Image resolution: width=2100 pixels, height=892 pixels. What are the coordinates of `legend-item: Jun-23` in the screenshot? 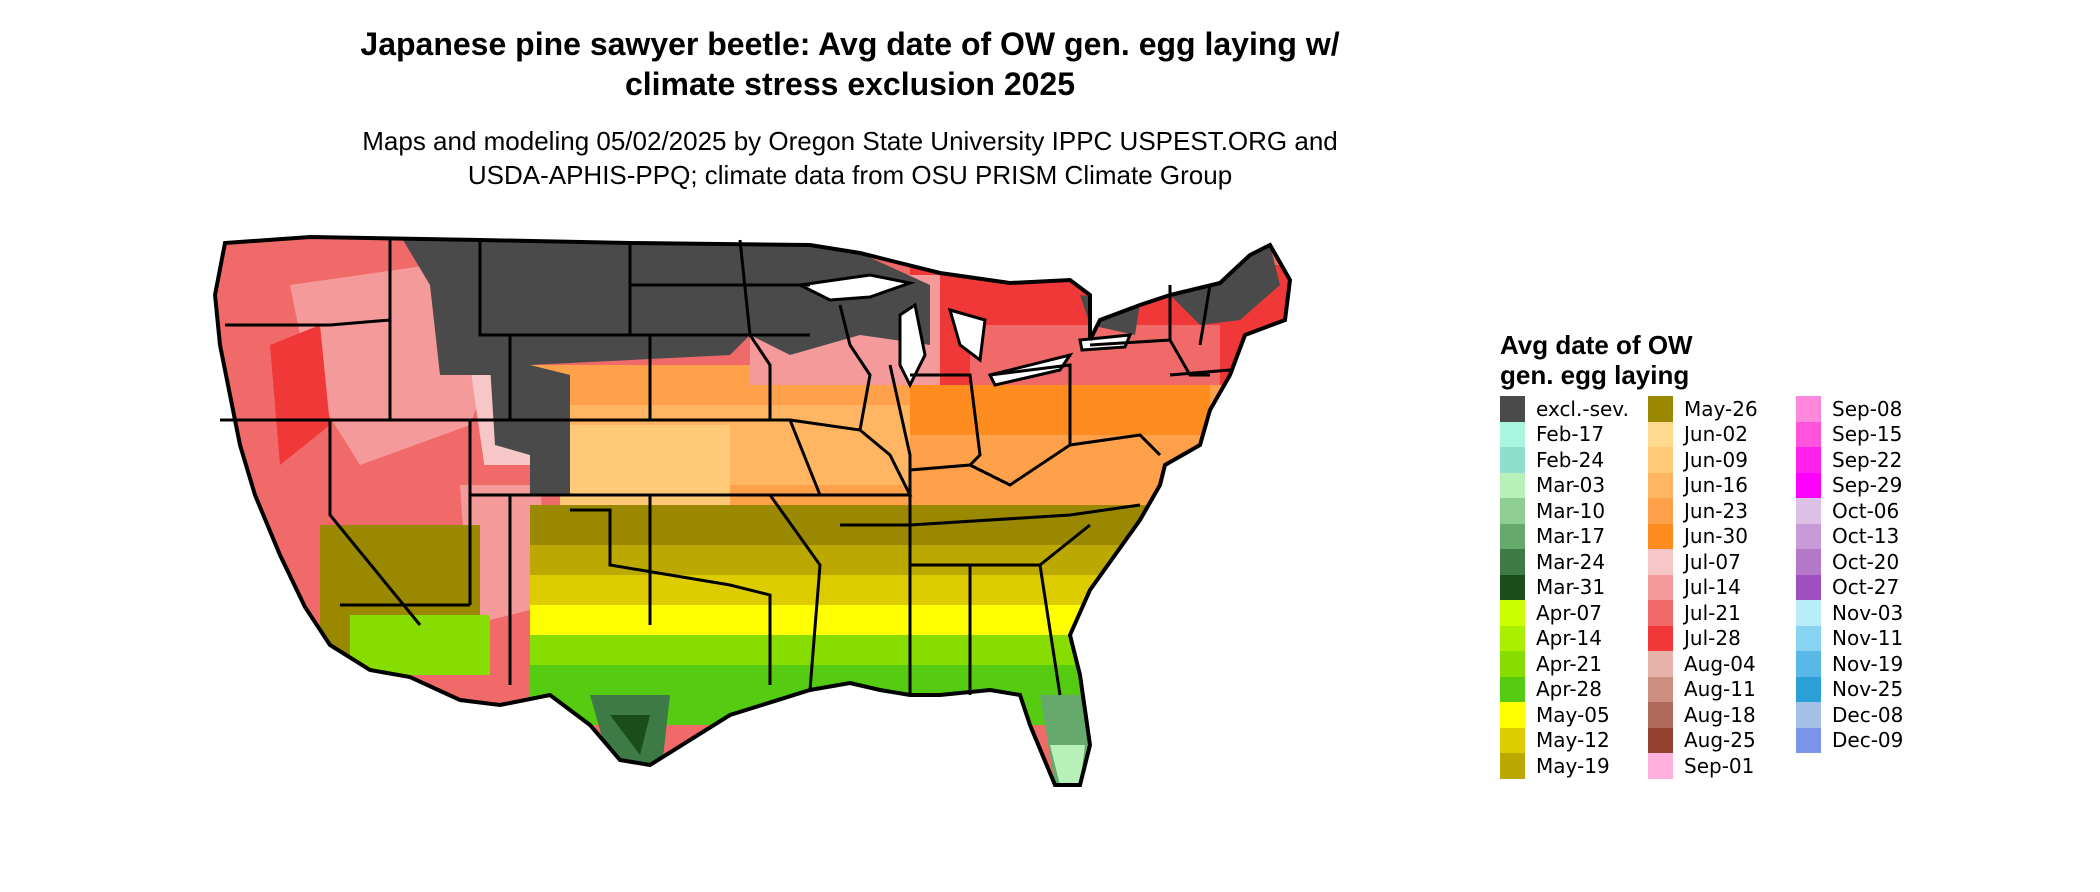 It's located at (1722, 511).